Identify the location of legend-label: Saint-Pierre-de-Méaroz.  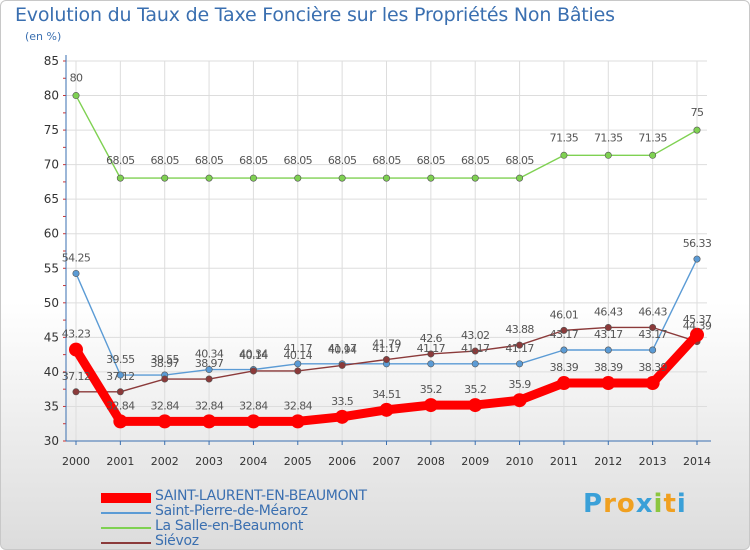
(231, 511).